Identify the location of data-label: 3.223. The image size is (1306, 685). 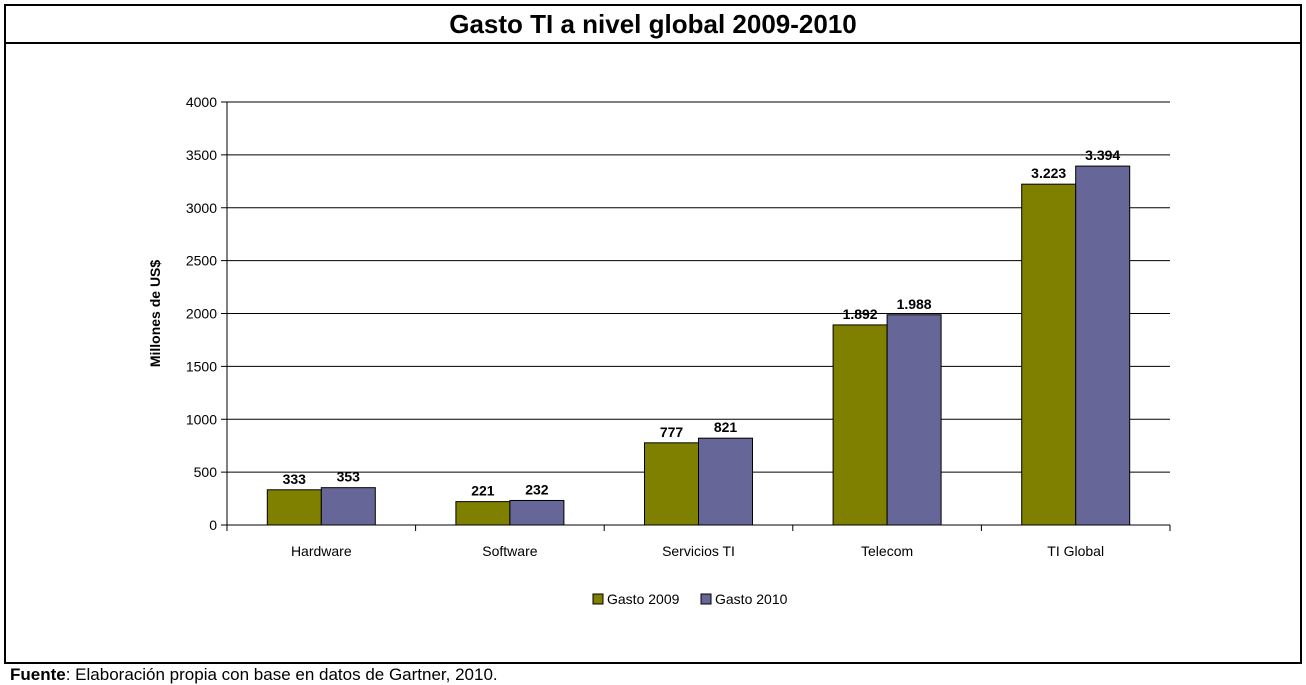
(1048, 173).